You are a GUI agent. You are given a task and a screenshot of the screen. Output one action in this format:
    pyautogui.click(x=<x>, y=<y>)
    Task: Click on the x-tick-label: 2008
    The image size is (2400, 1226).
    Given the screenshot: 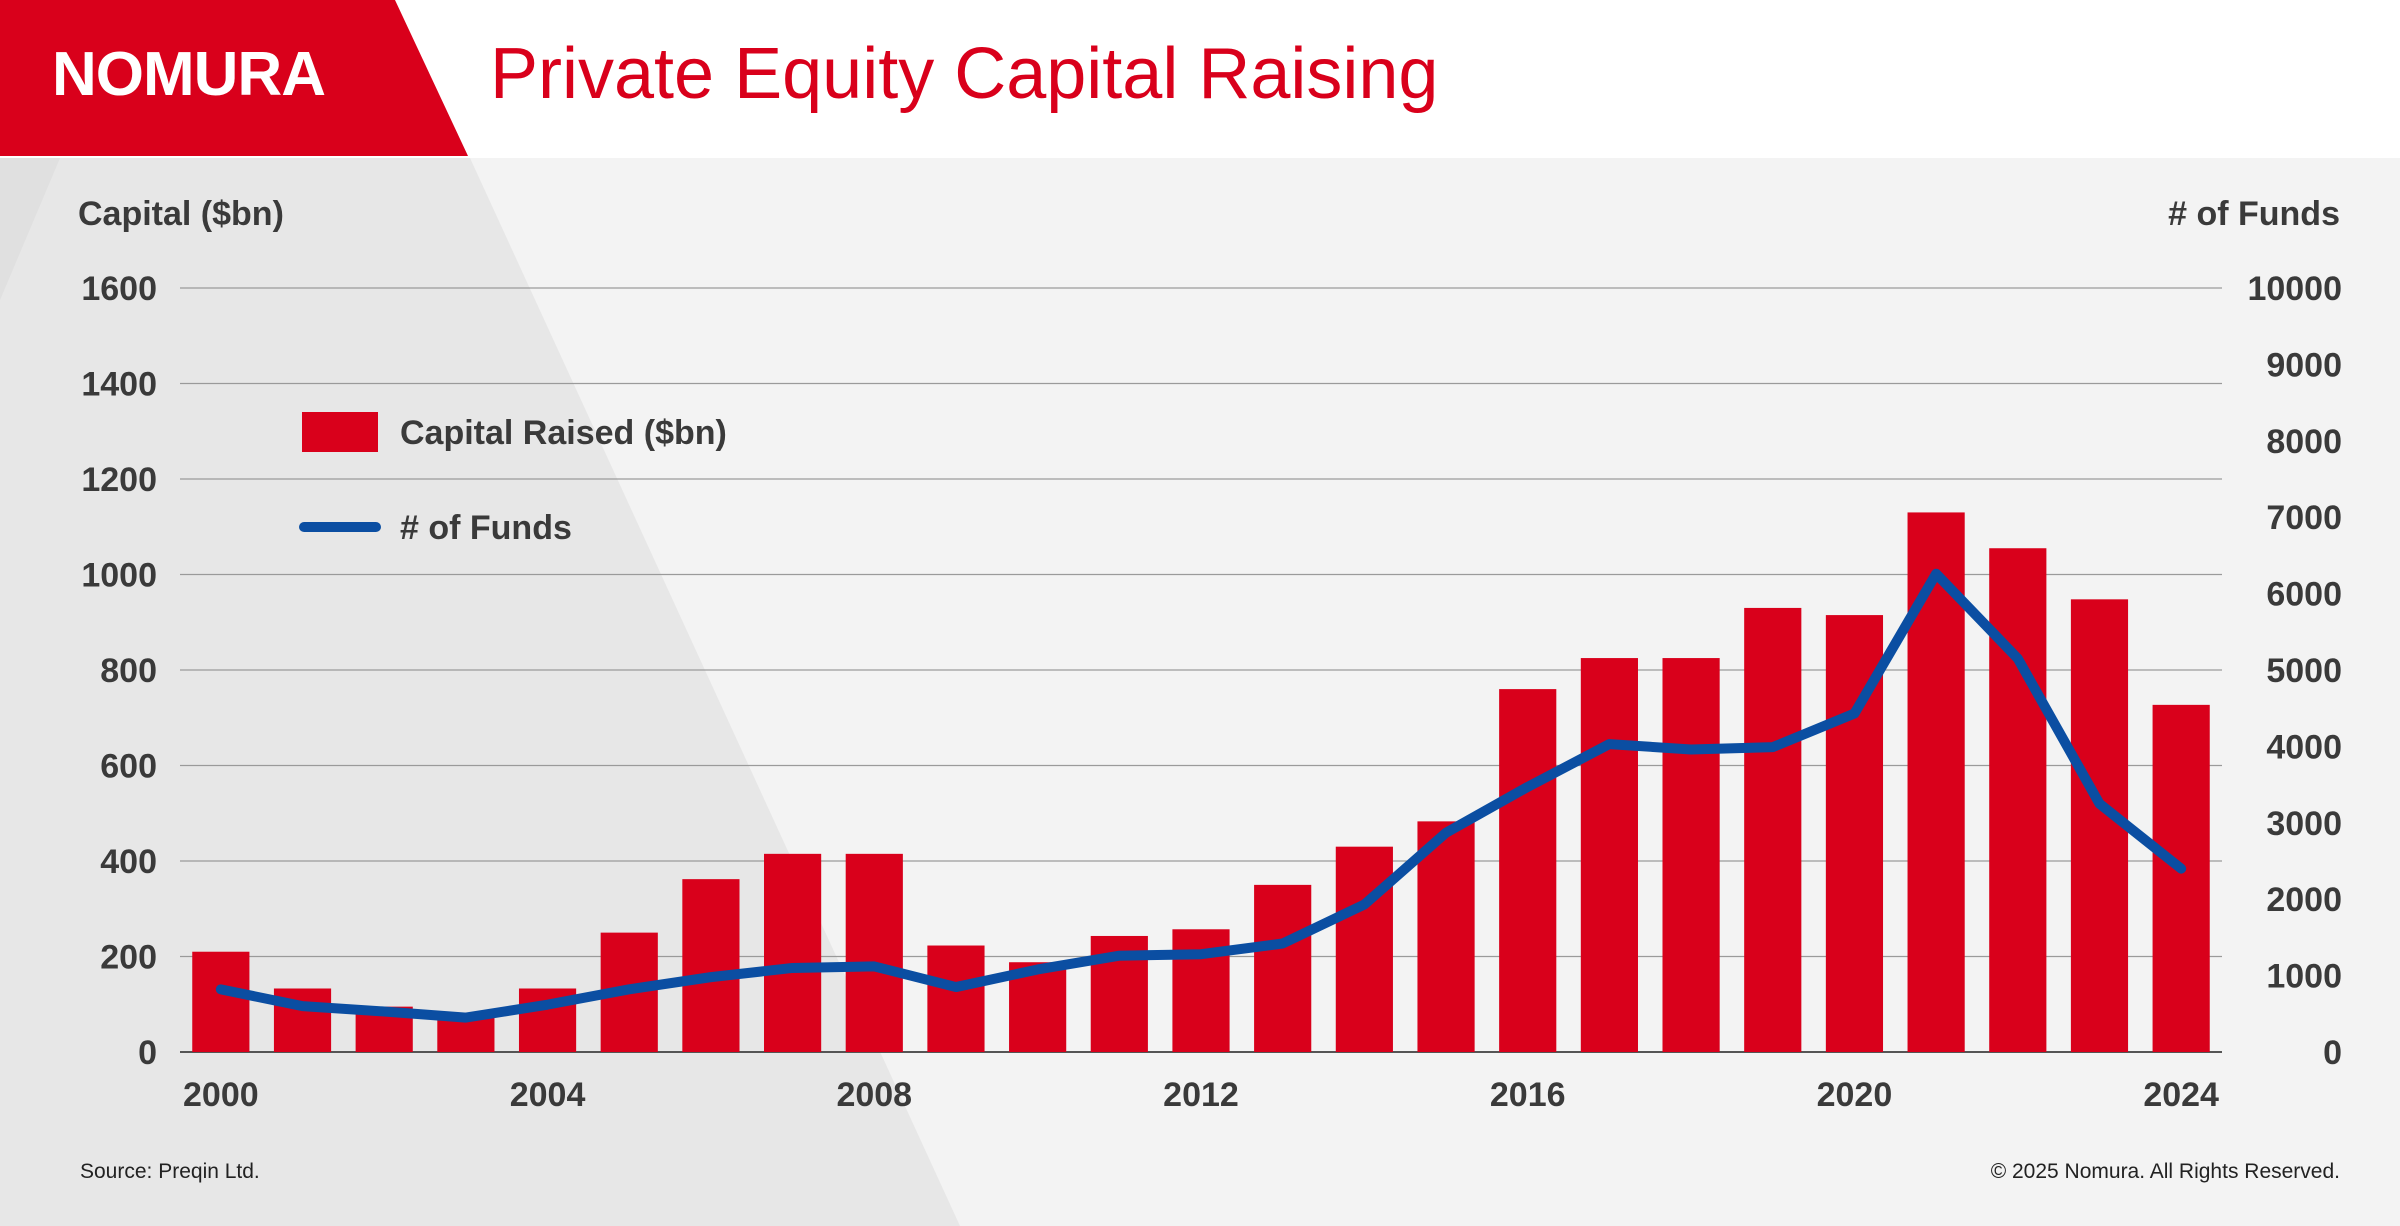 What is the action you would take?
    pyautogui.click(x=874, y=1095)
    